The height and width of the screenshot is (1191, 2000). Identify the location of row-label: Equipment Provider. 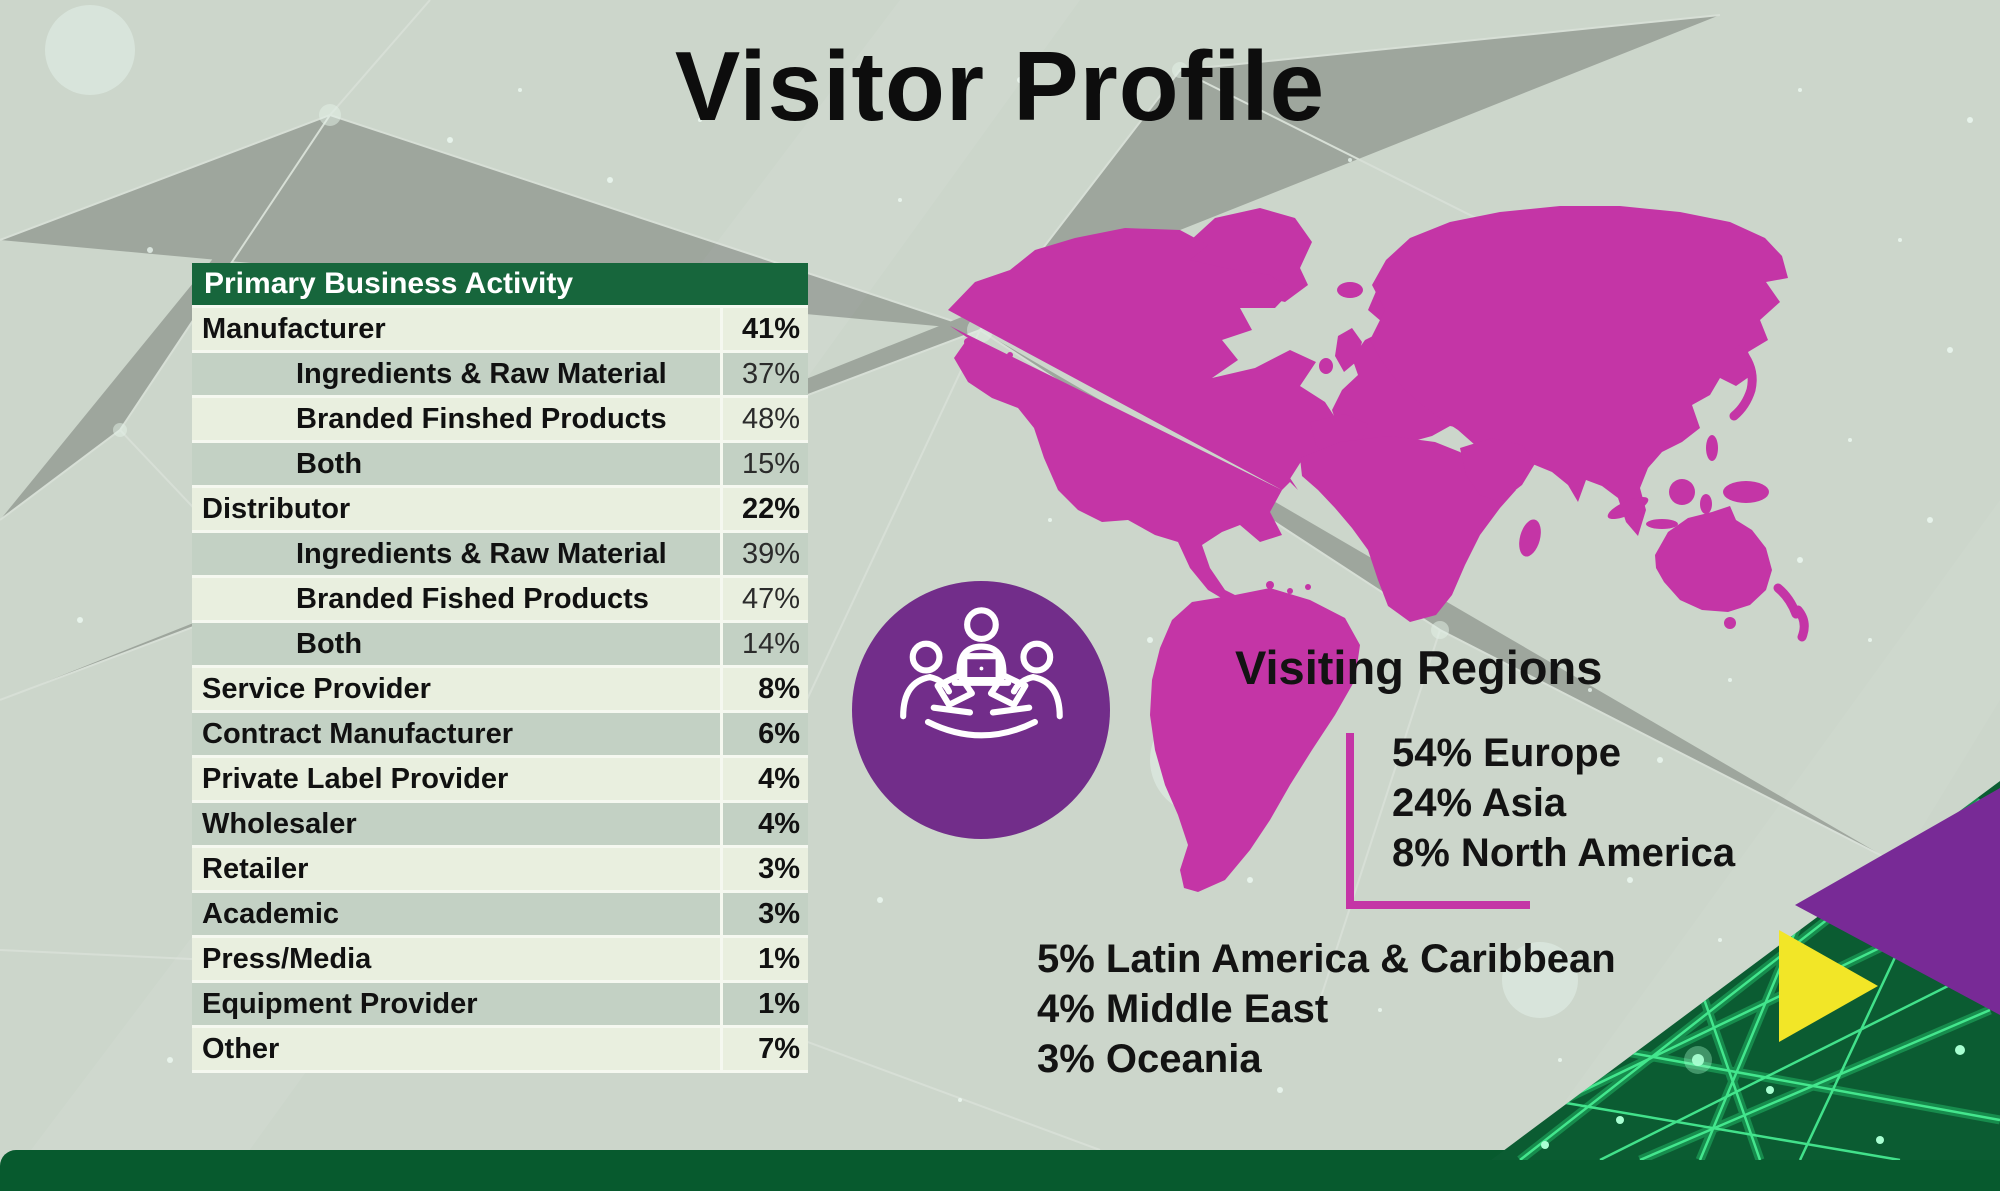
(340, 1003).